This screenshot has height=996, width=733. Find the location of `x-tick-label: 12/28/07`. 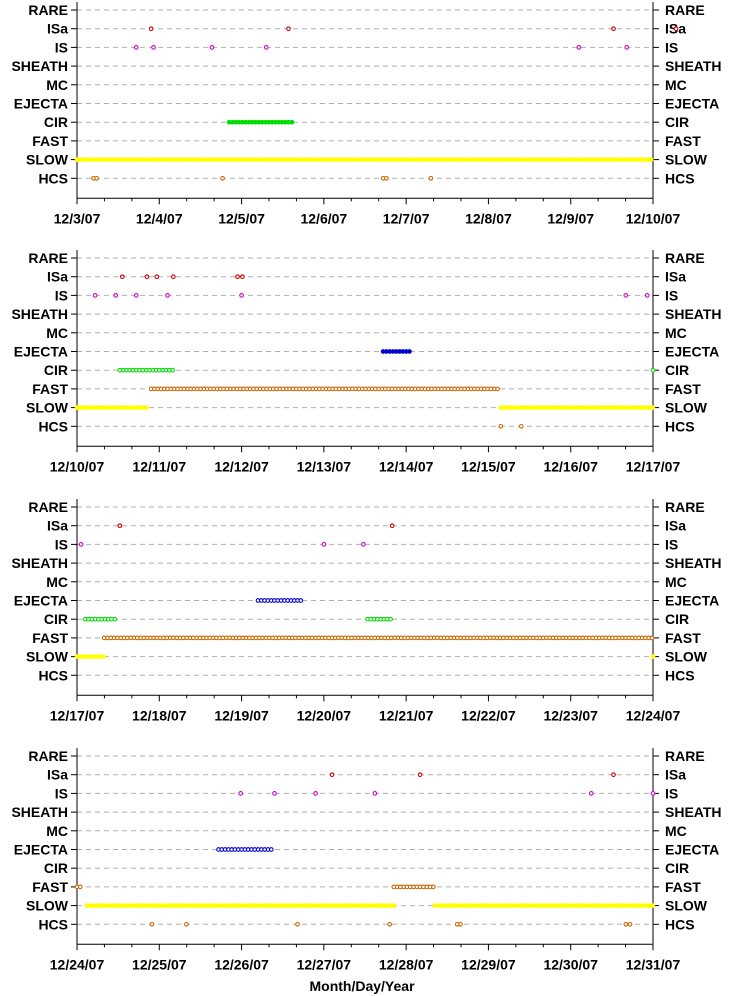

x-tick-label: 12/28/07 is located at coordinates (406, 964).